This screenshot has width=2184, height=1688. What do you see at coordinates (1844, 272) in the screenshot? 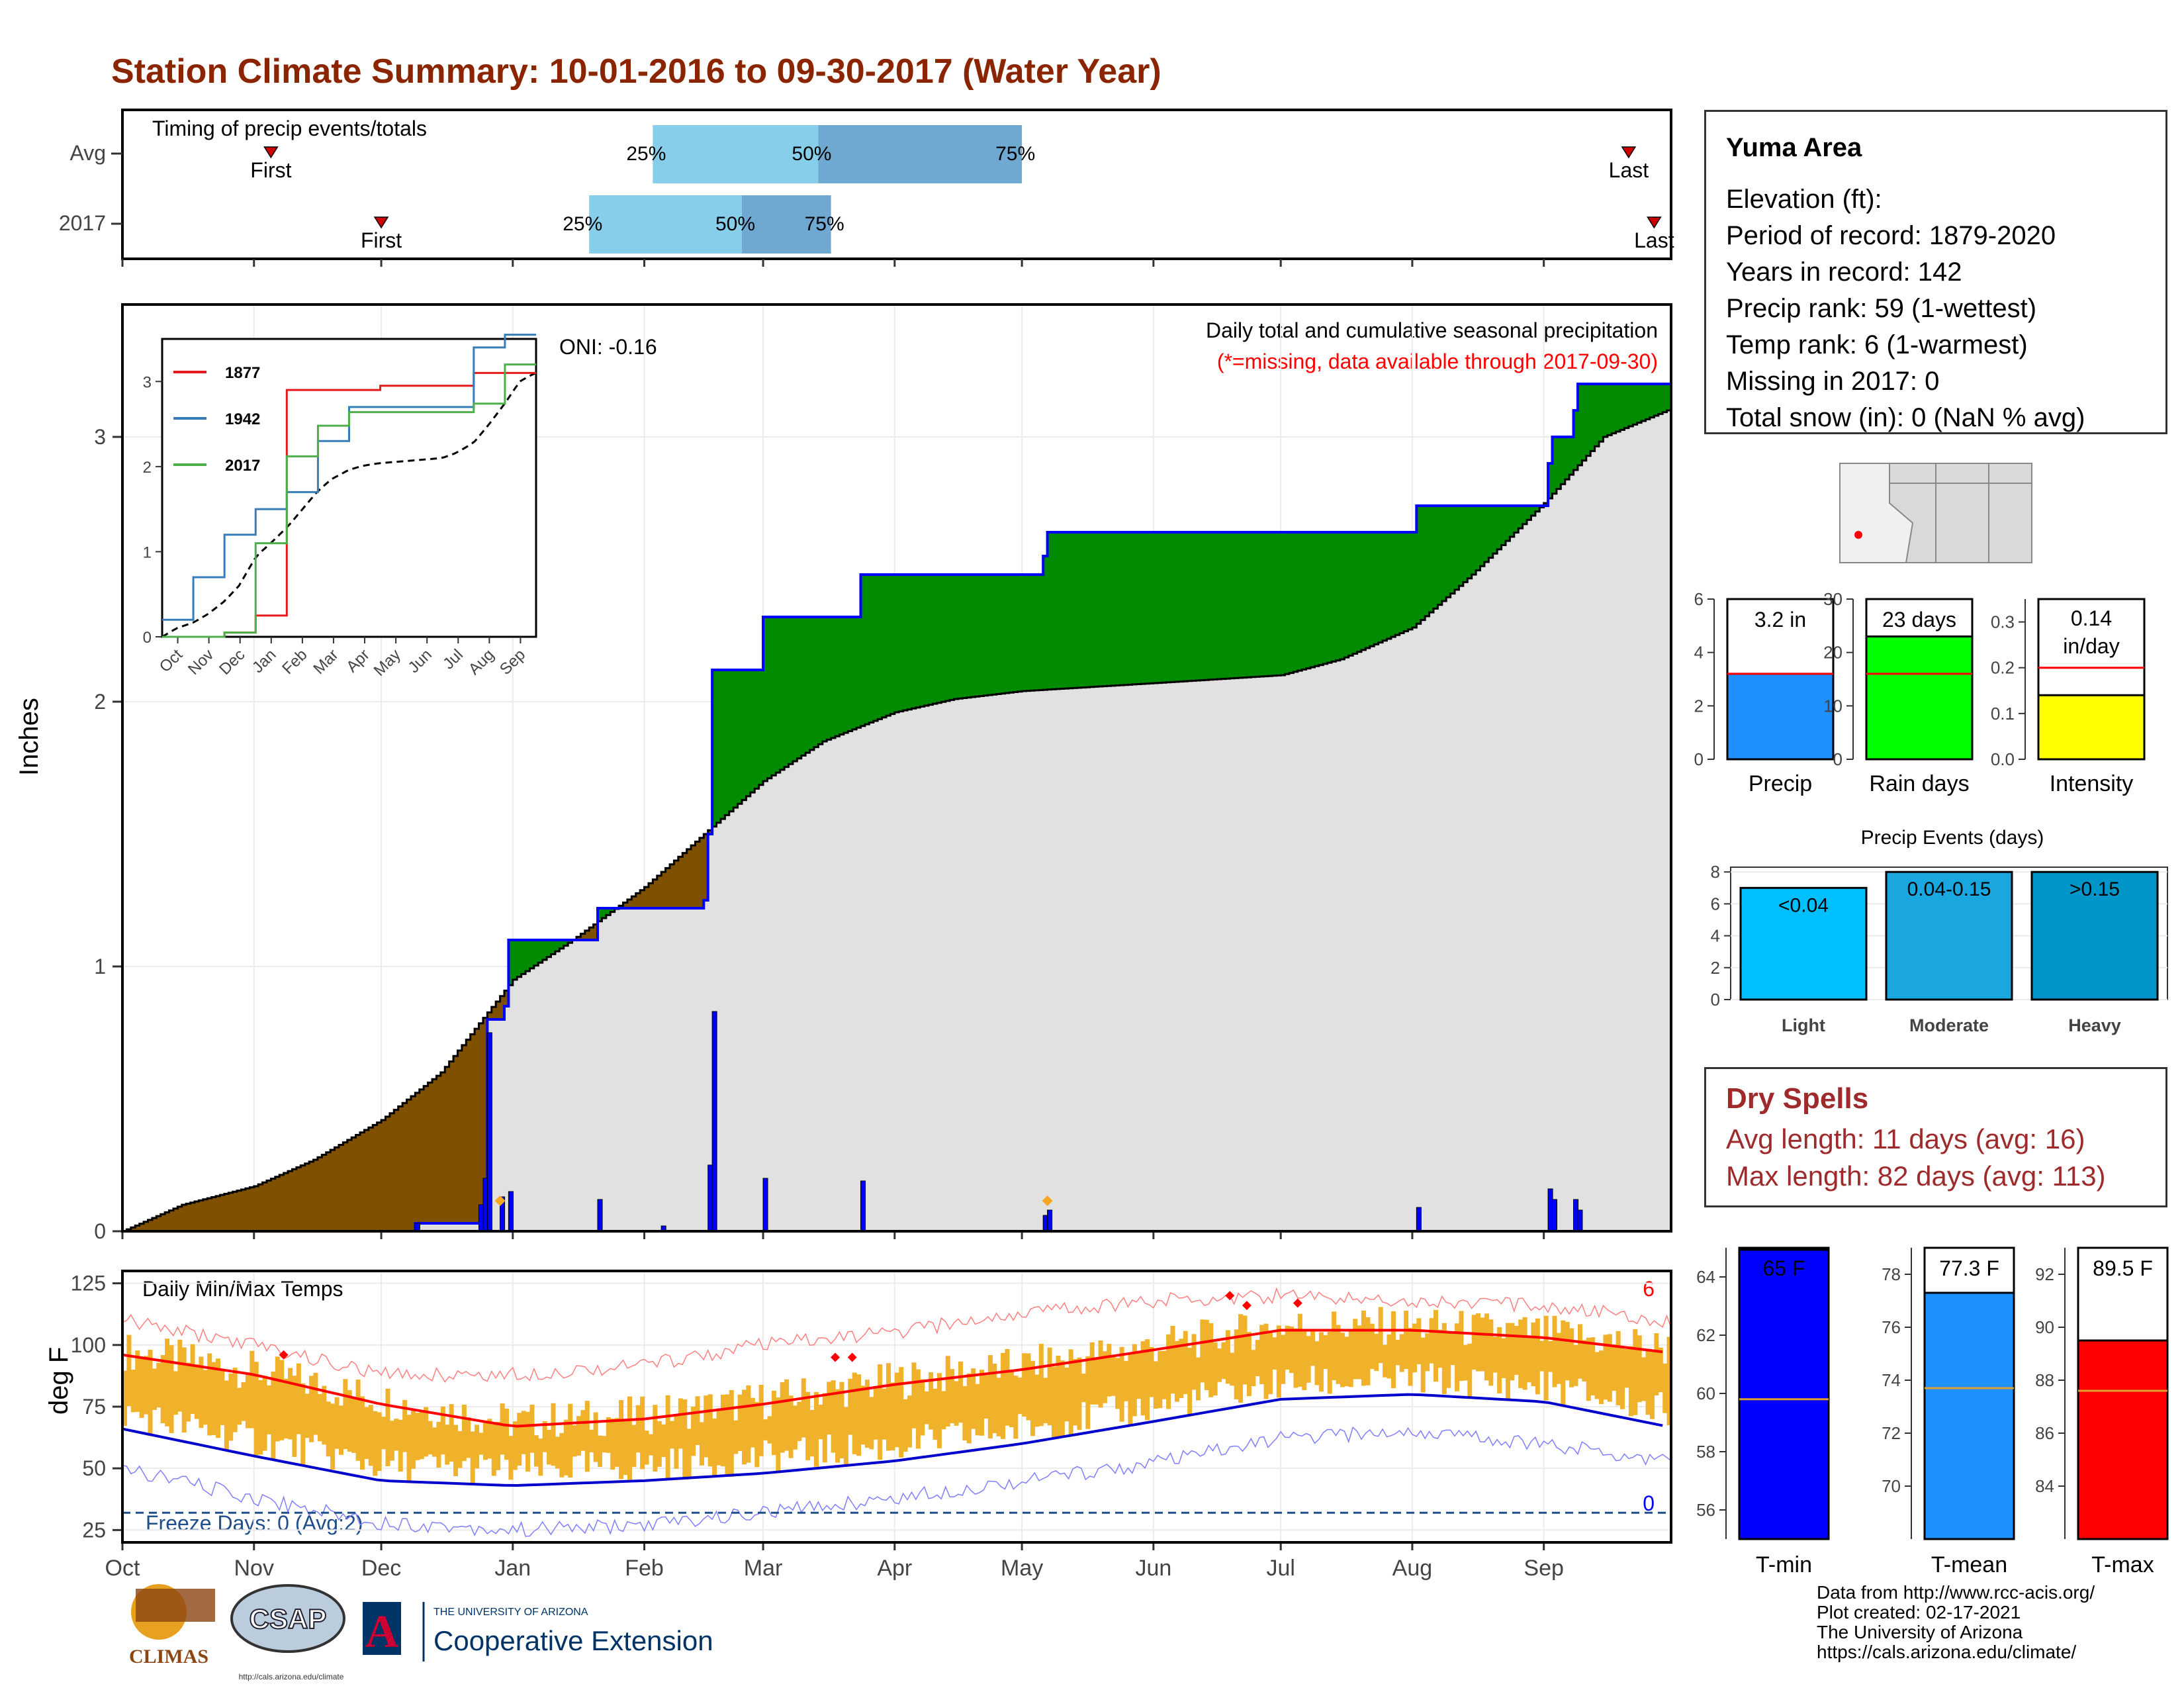
I see `station-years: Years in record: 142` at bounding box center [1844, 272].